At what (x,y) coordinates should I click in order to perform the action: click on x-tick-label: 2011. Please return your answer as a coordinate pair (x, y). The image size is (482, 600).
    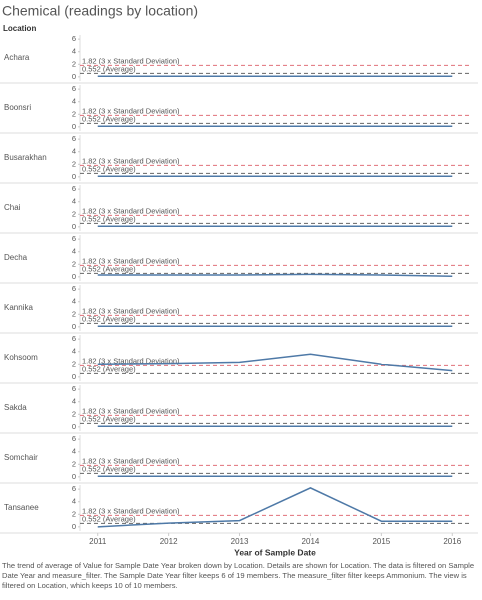
    Looking at the image, I should click on (98, 541).